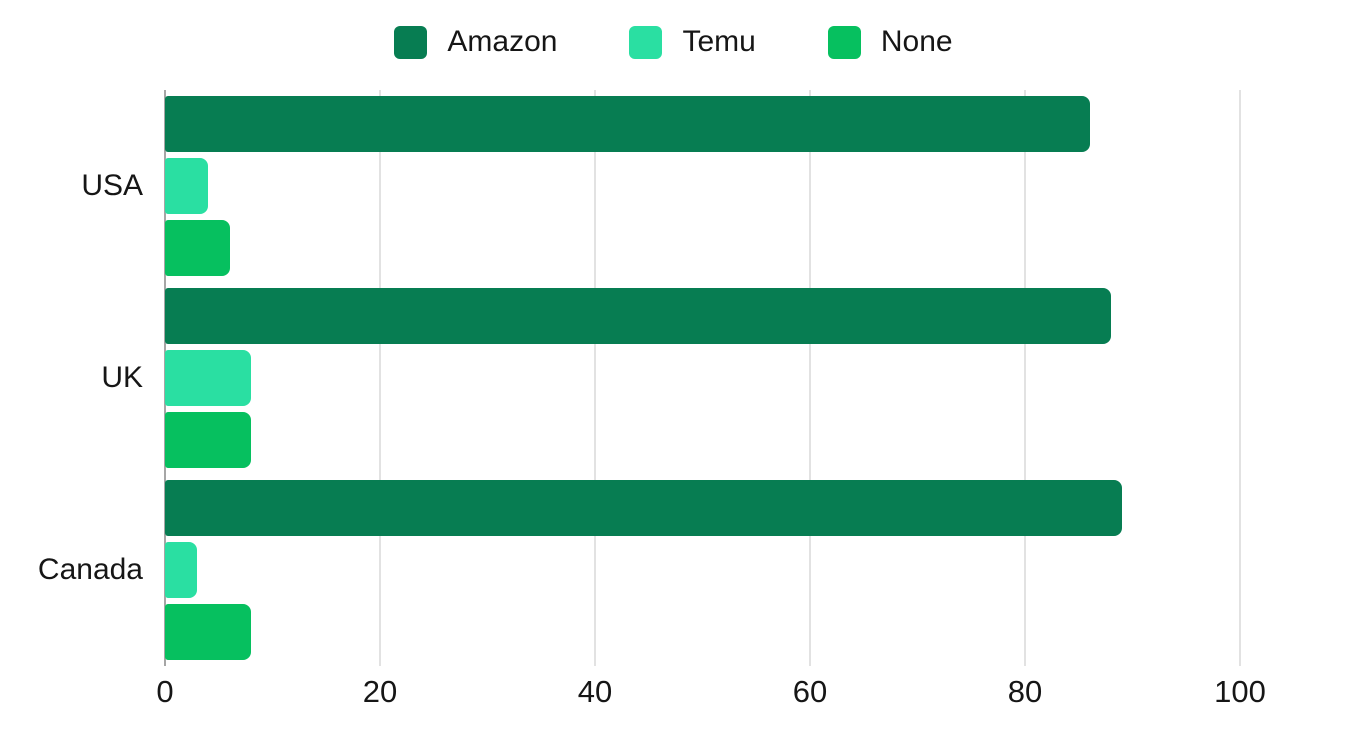  I want to click on x-tick-60: 60, so click(810, 691).